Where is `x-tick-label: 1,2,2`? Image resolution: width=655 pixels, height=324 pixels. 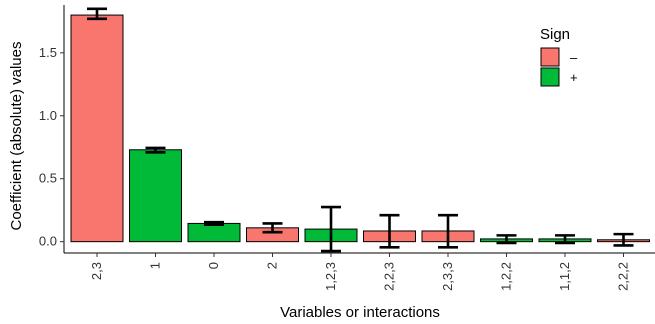
x-tick-label: 1,2,2 is located at coordinates (506, 276).